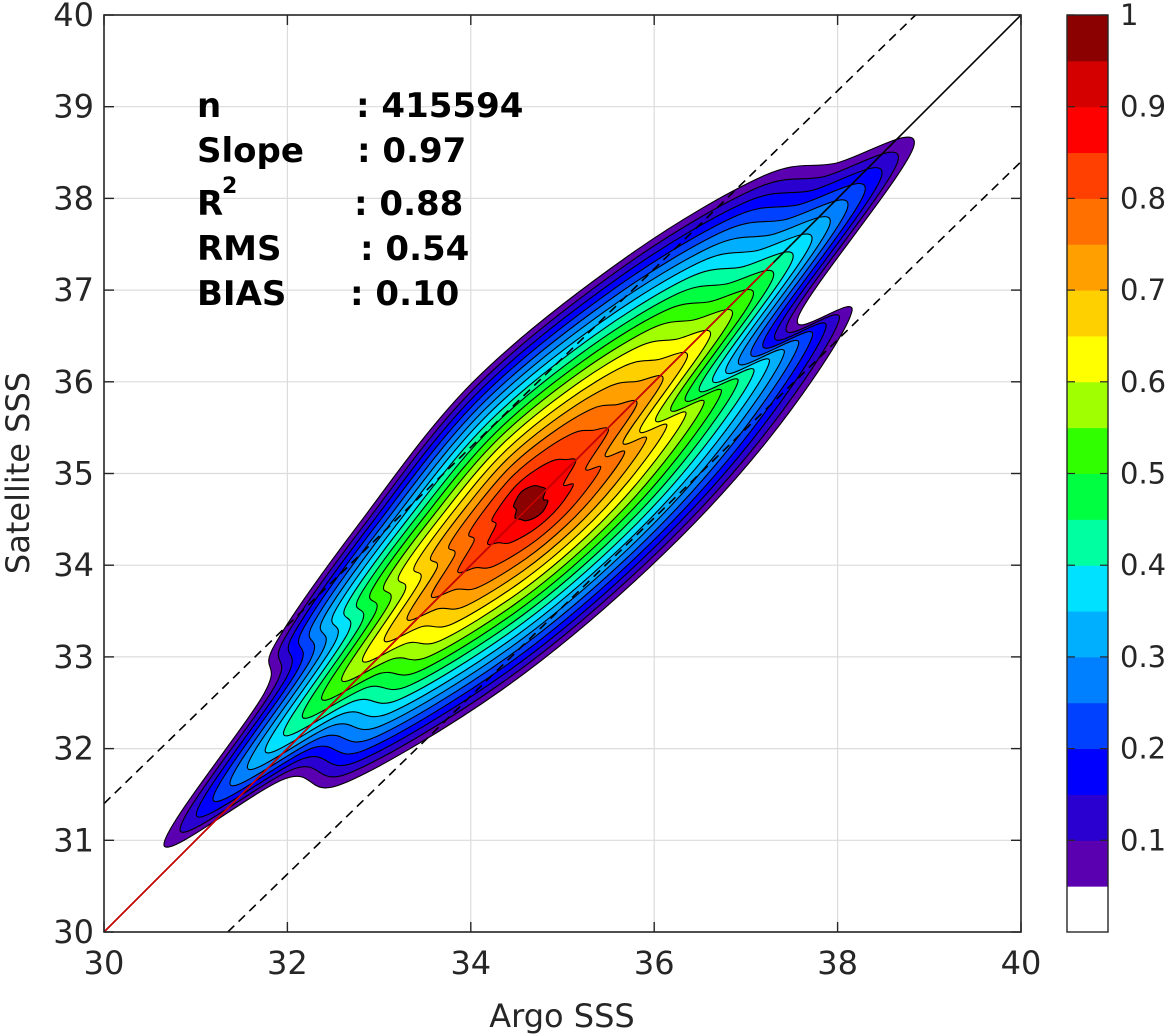 The image size is (1172, 1035). Describe the element at coordinates (73, 932) in the screenshot. I see `y-tick-label: 30` at that location.